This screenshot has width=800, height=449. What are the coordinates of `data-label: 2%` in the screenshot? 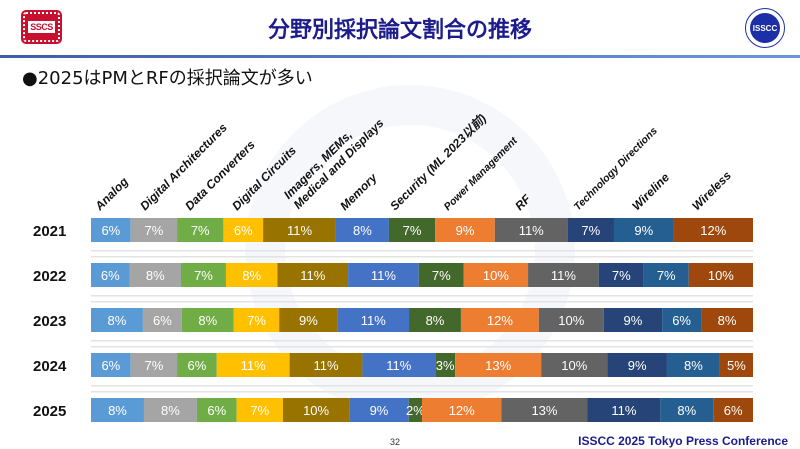 It's located at (415, 410).